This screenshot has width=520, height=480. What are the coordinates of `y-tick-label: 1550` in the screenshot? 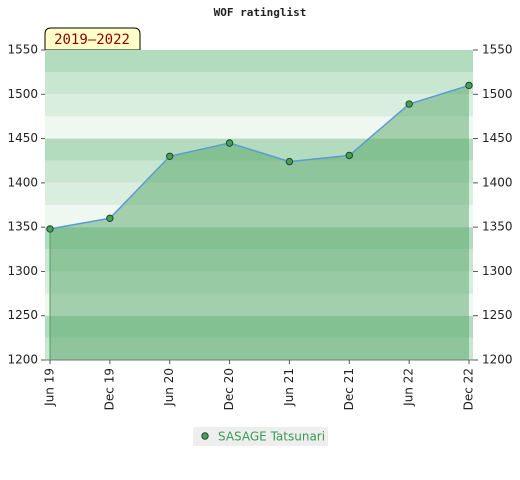 It's located at (22, 50).